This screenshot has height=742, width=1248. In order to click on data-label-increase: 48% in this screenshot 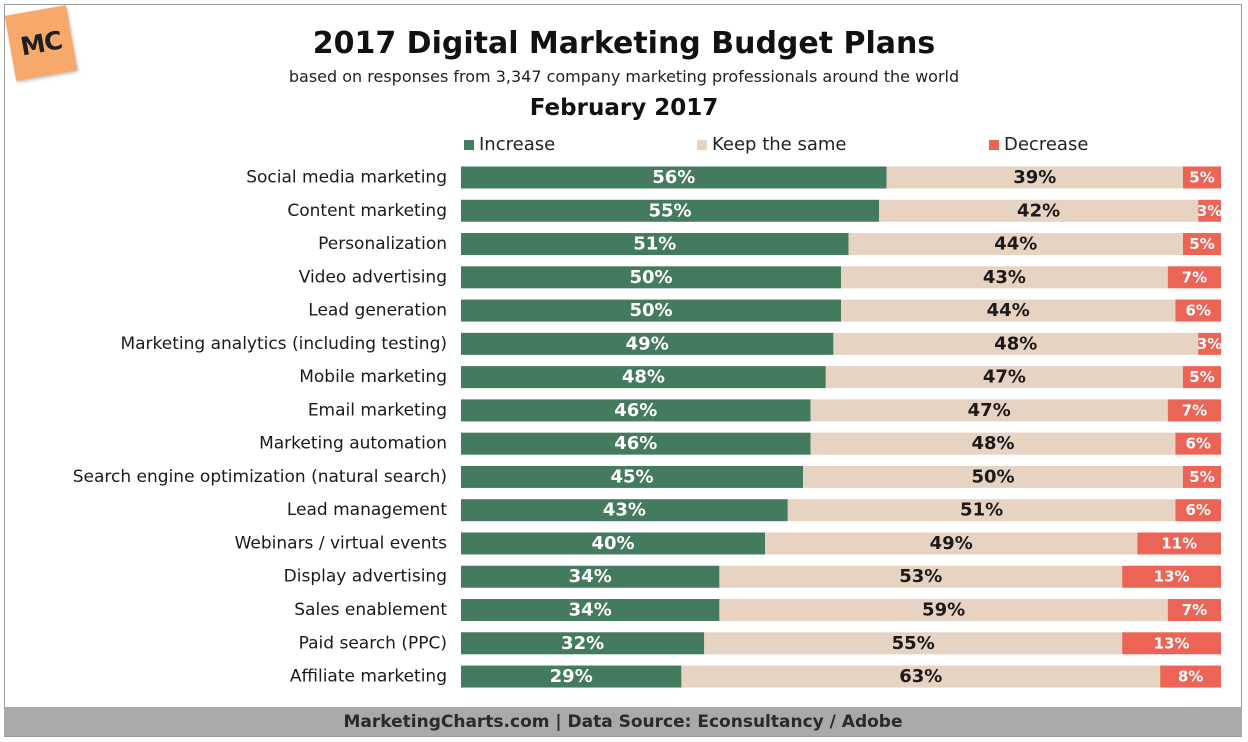, I will do `click(643, 377)`.